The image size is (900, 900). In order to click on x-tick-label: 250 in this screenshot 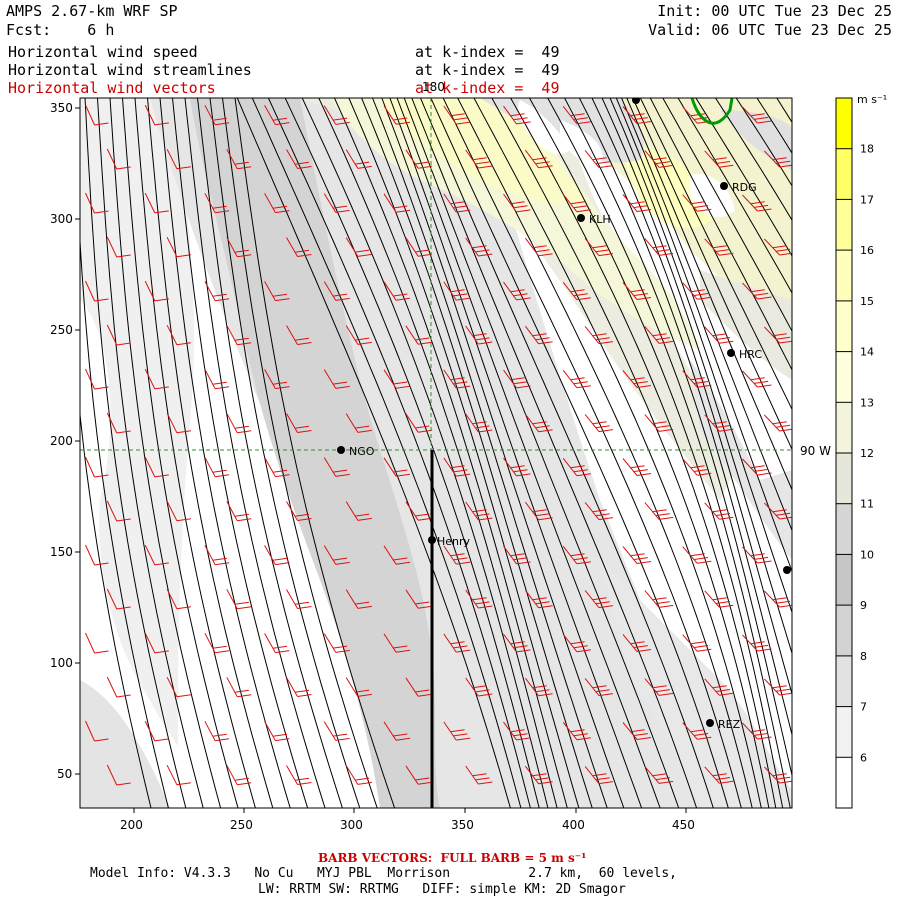, I will do `click(241, 825)`.